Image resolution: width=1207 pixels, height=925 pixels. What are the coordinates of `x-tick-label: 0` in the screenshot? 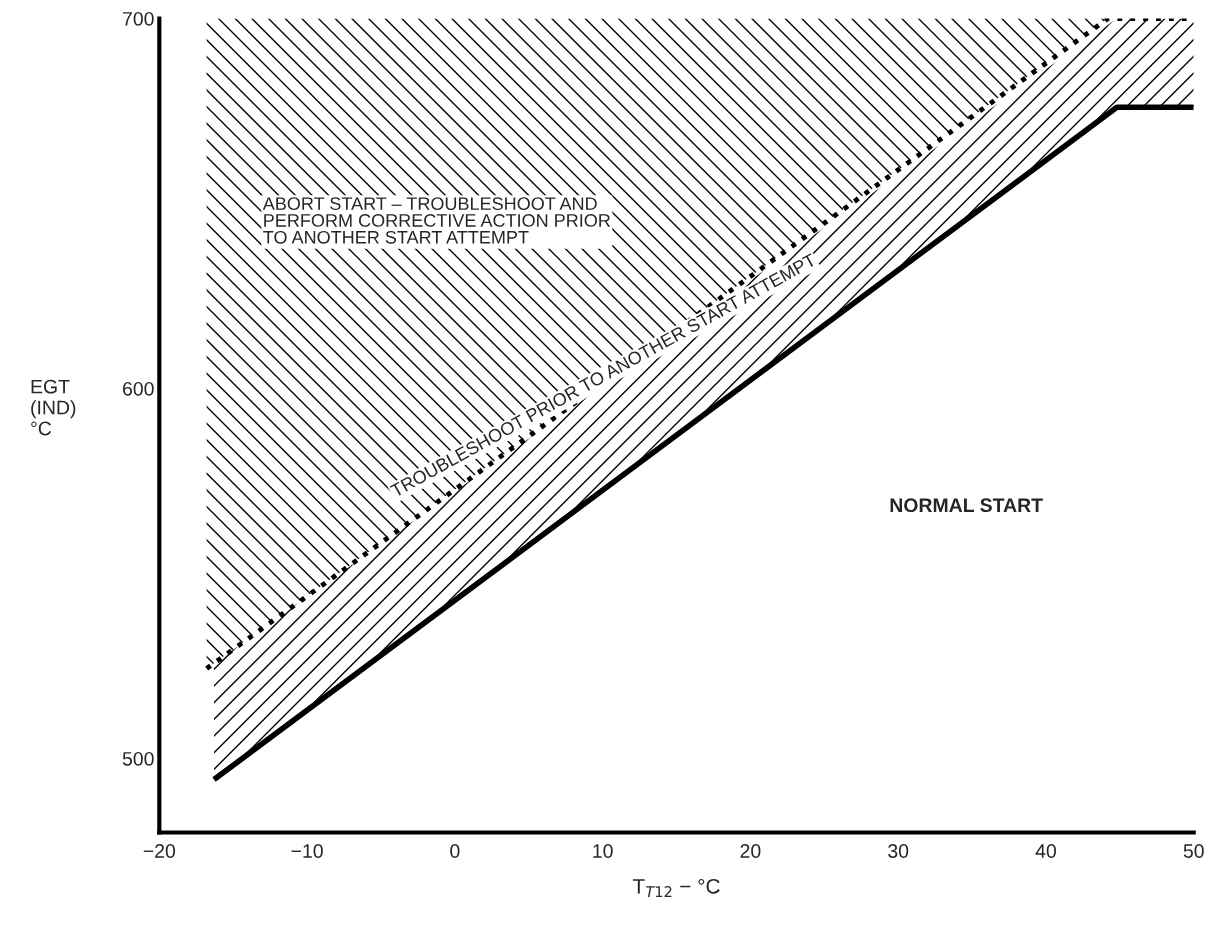 It's located at (455, 851).